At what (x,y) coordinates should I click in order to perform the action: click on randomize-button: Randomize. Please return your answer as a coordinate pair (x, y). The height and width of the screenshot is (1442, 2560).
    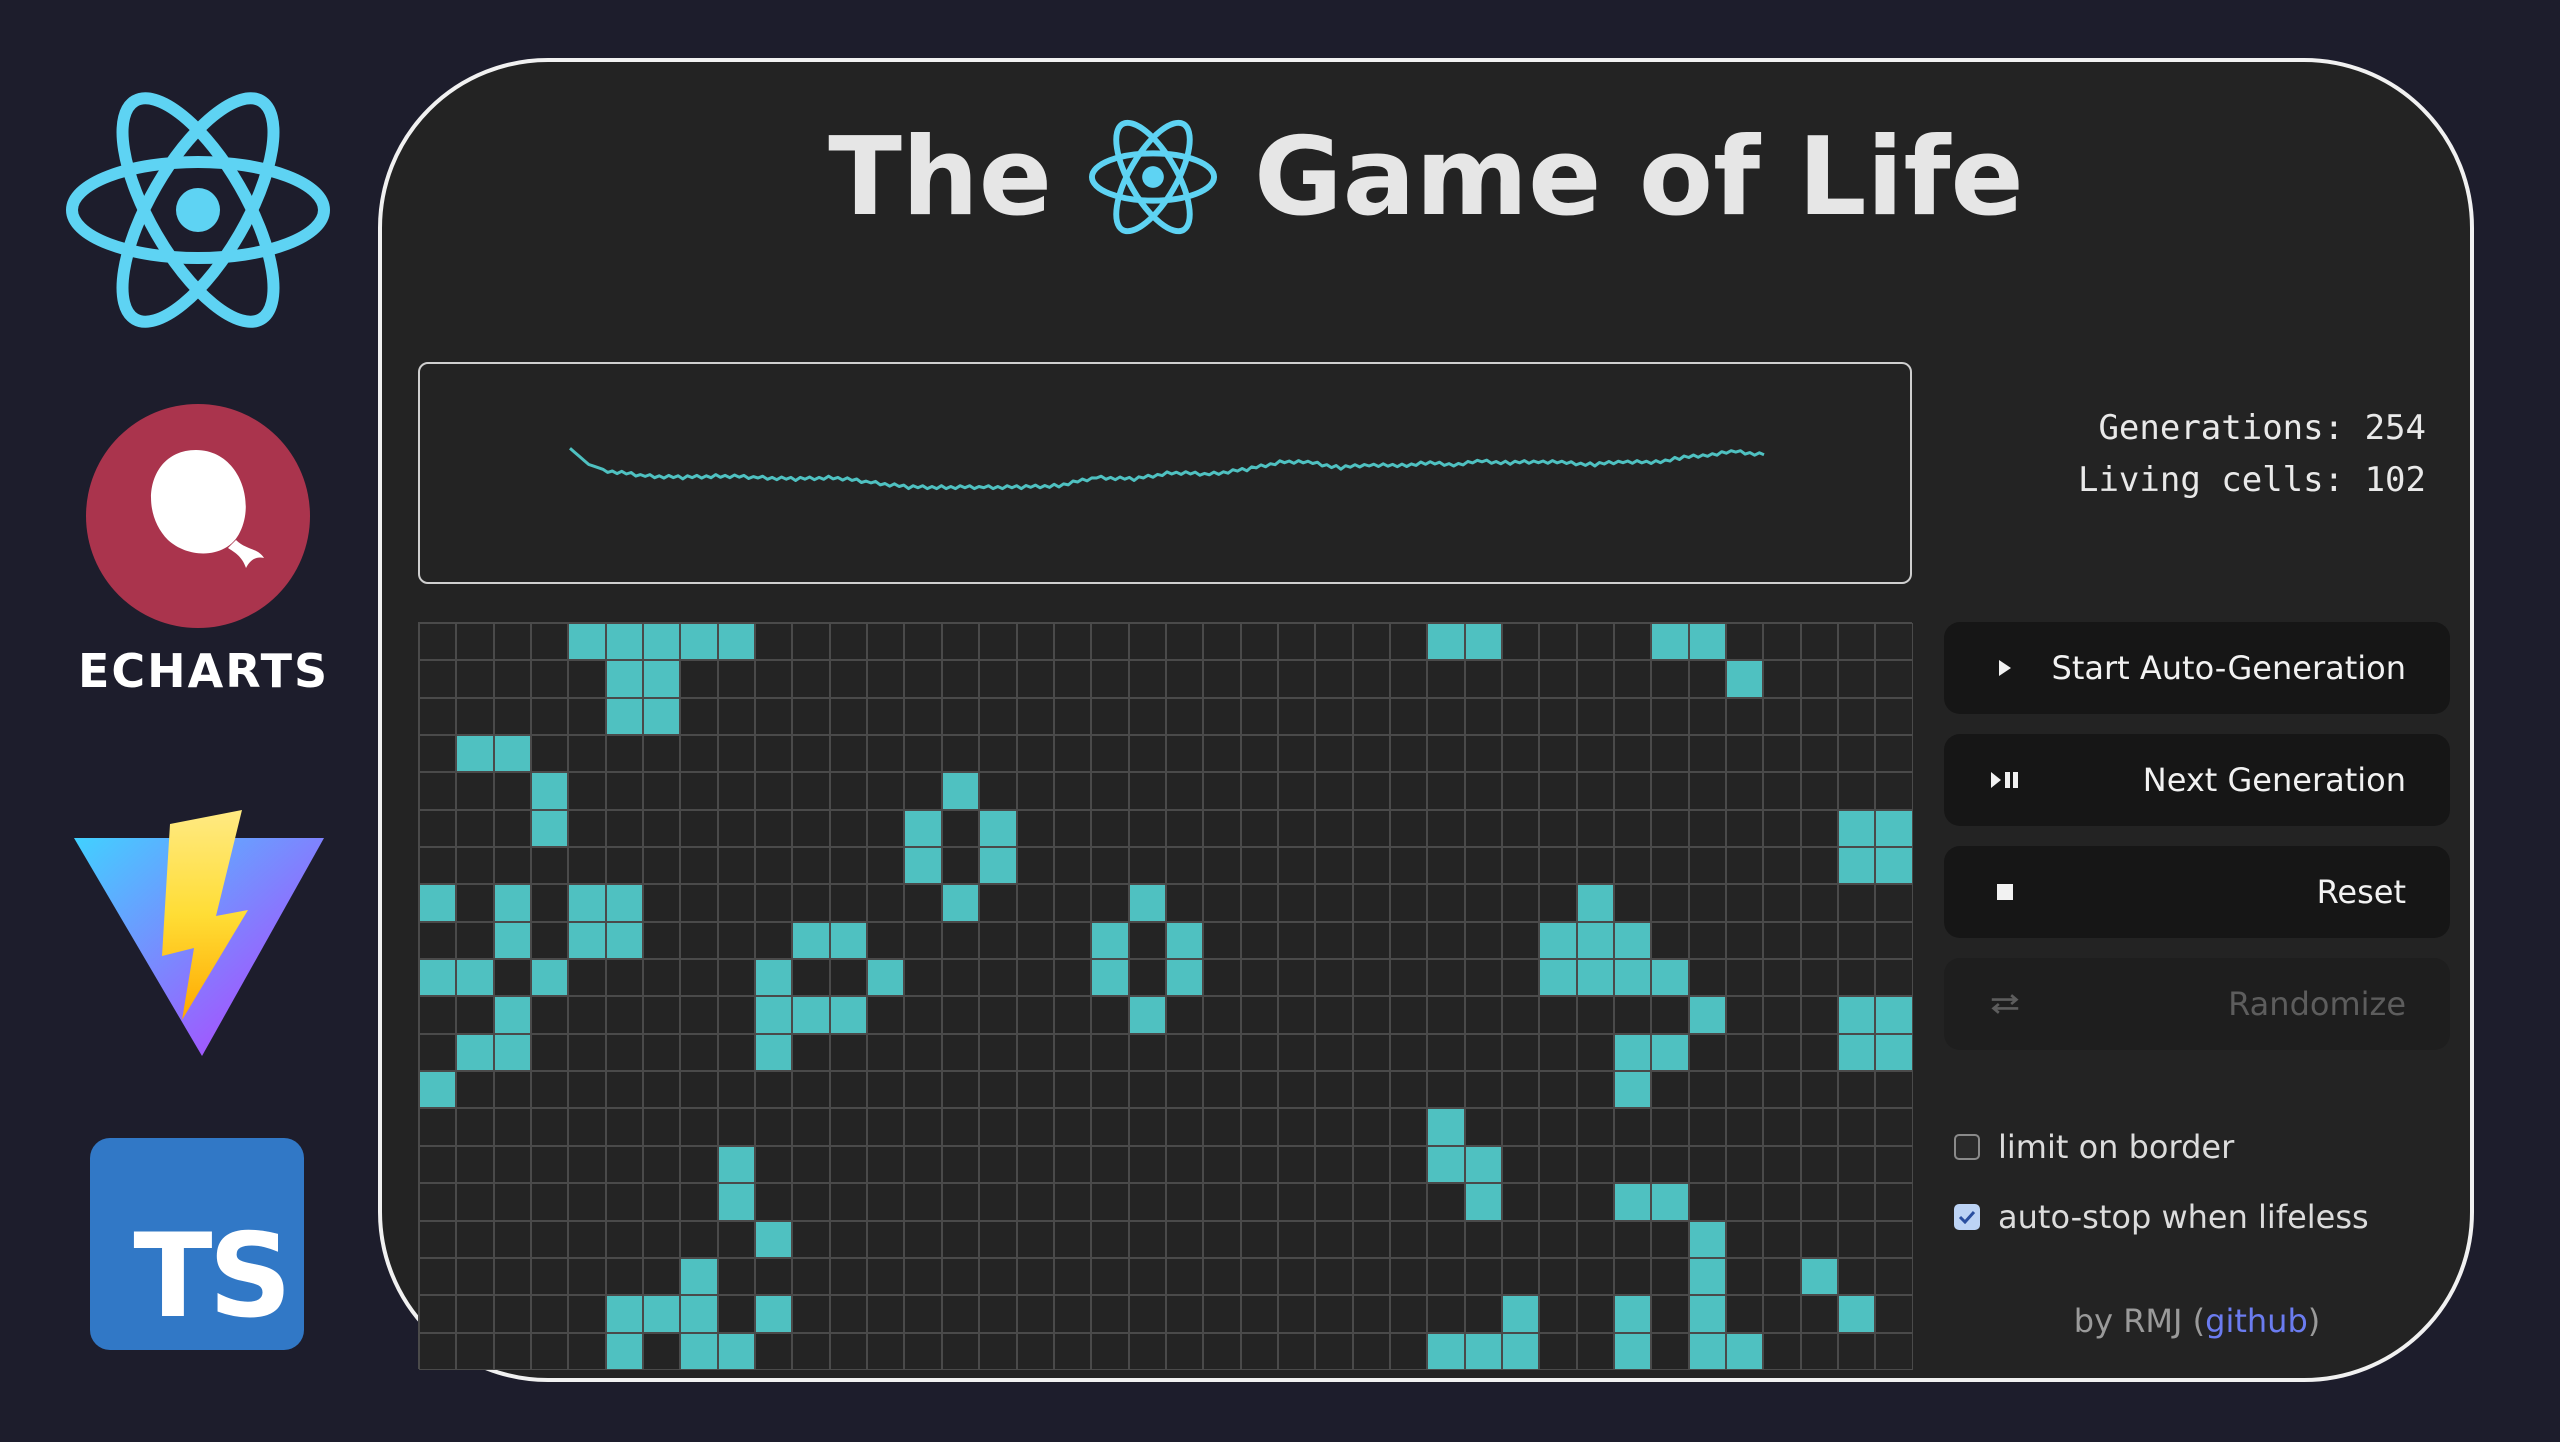
    Looking at the image, I should click on (2197, 1004).